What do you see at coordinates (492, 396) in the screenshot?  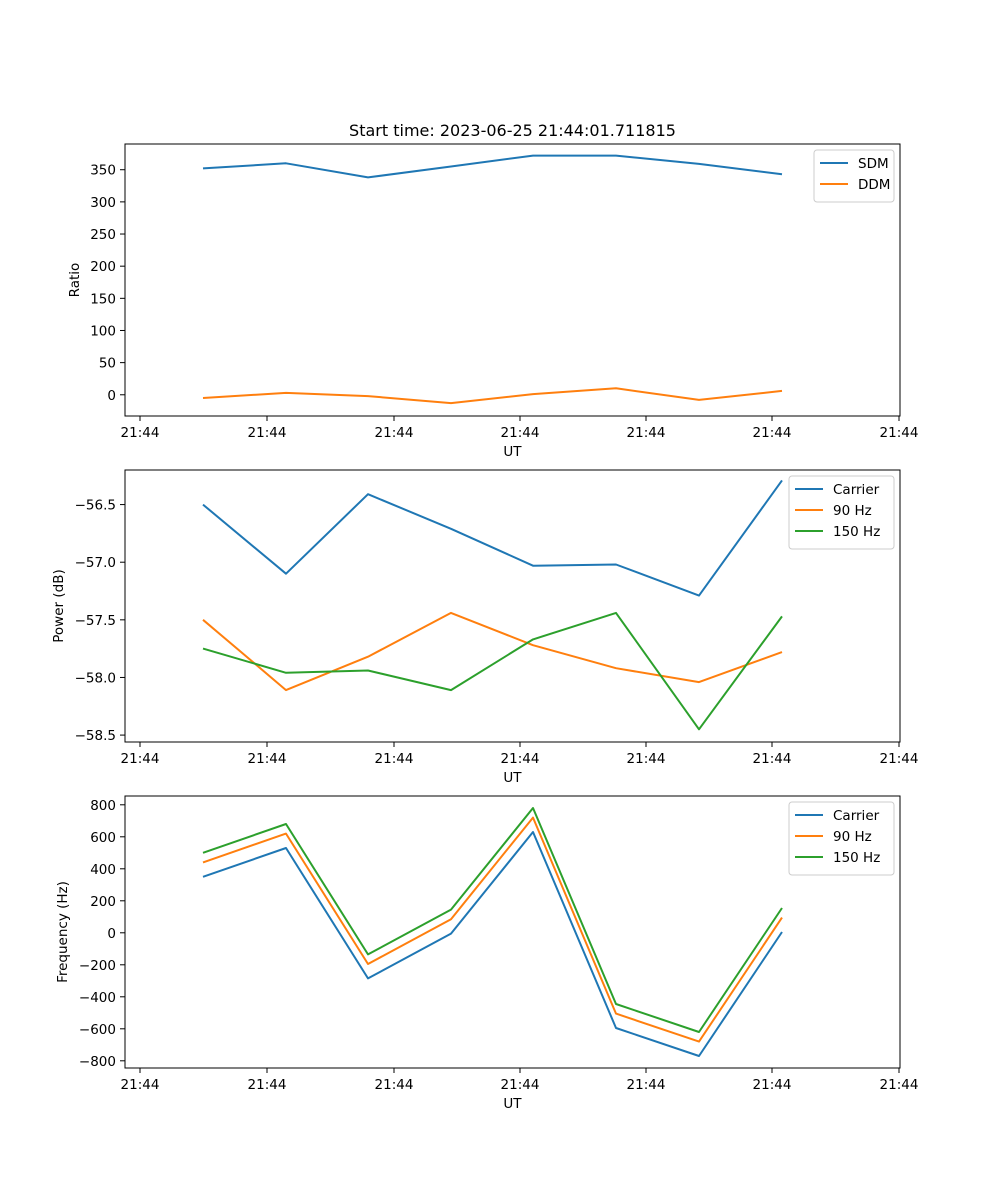 I see `series-line-ddm` at bounding box center [492, 396].